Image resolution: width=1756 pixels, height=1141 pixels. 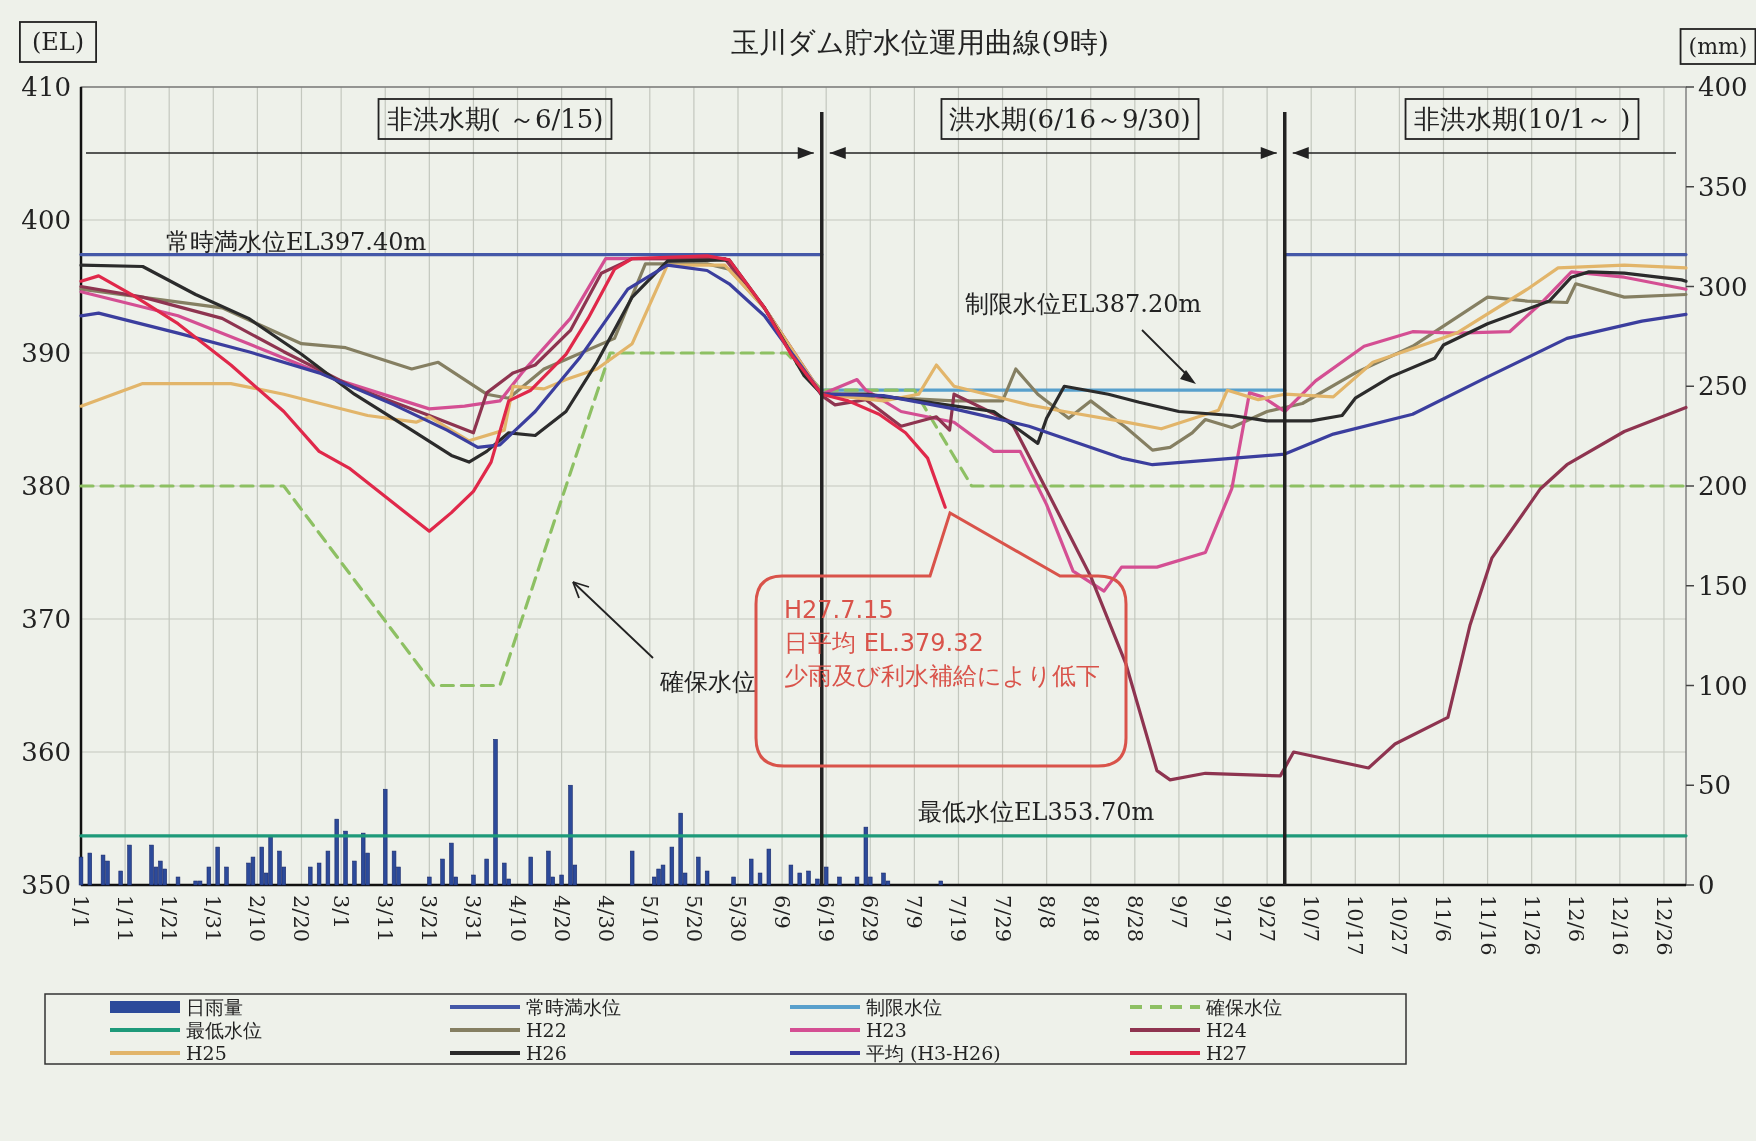 What do you see at coordinates (81, 912) in the screenshot?
I see `x-tick-label: 1/1` at bounding box center [81, 912].